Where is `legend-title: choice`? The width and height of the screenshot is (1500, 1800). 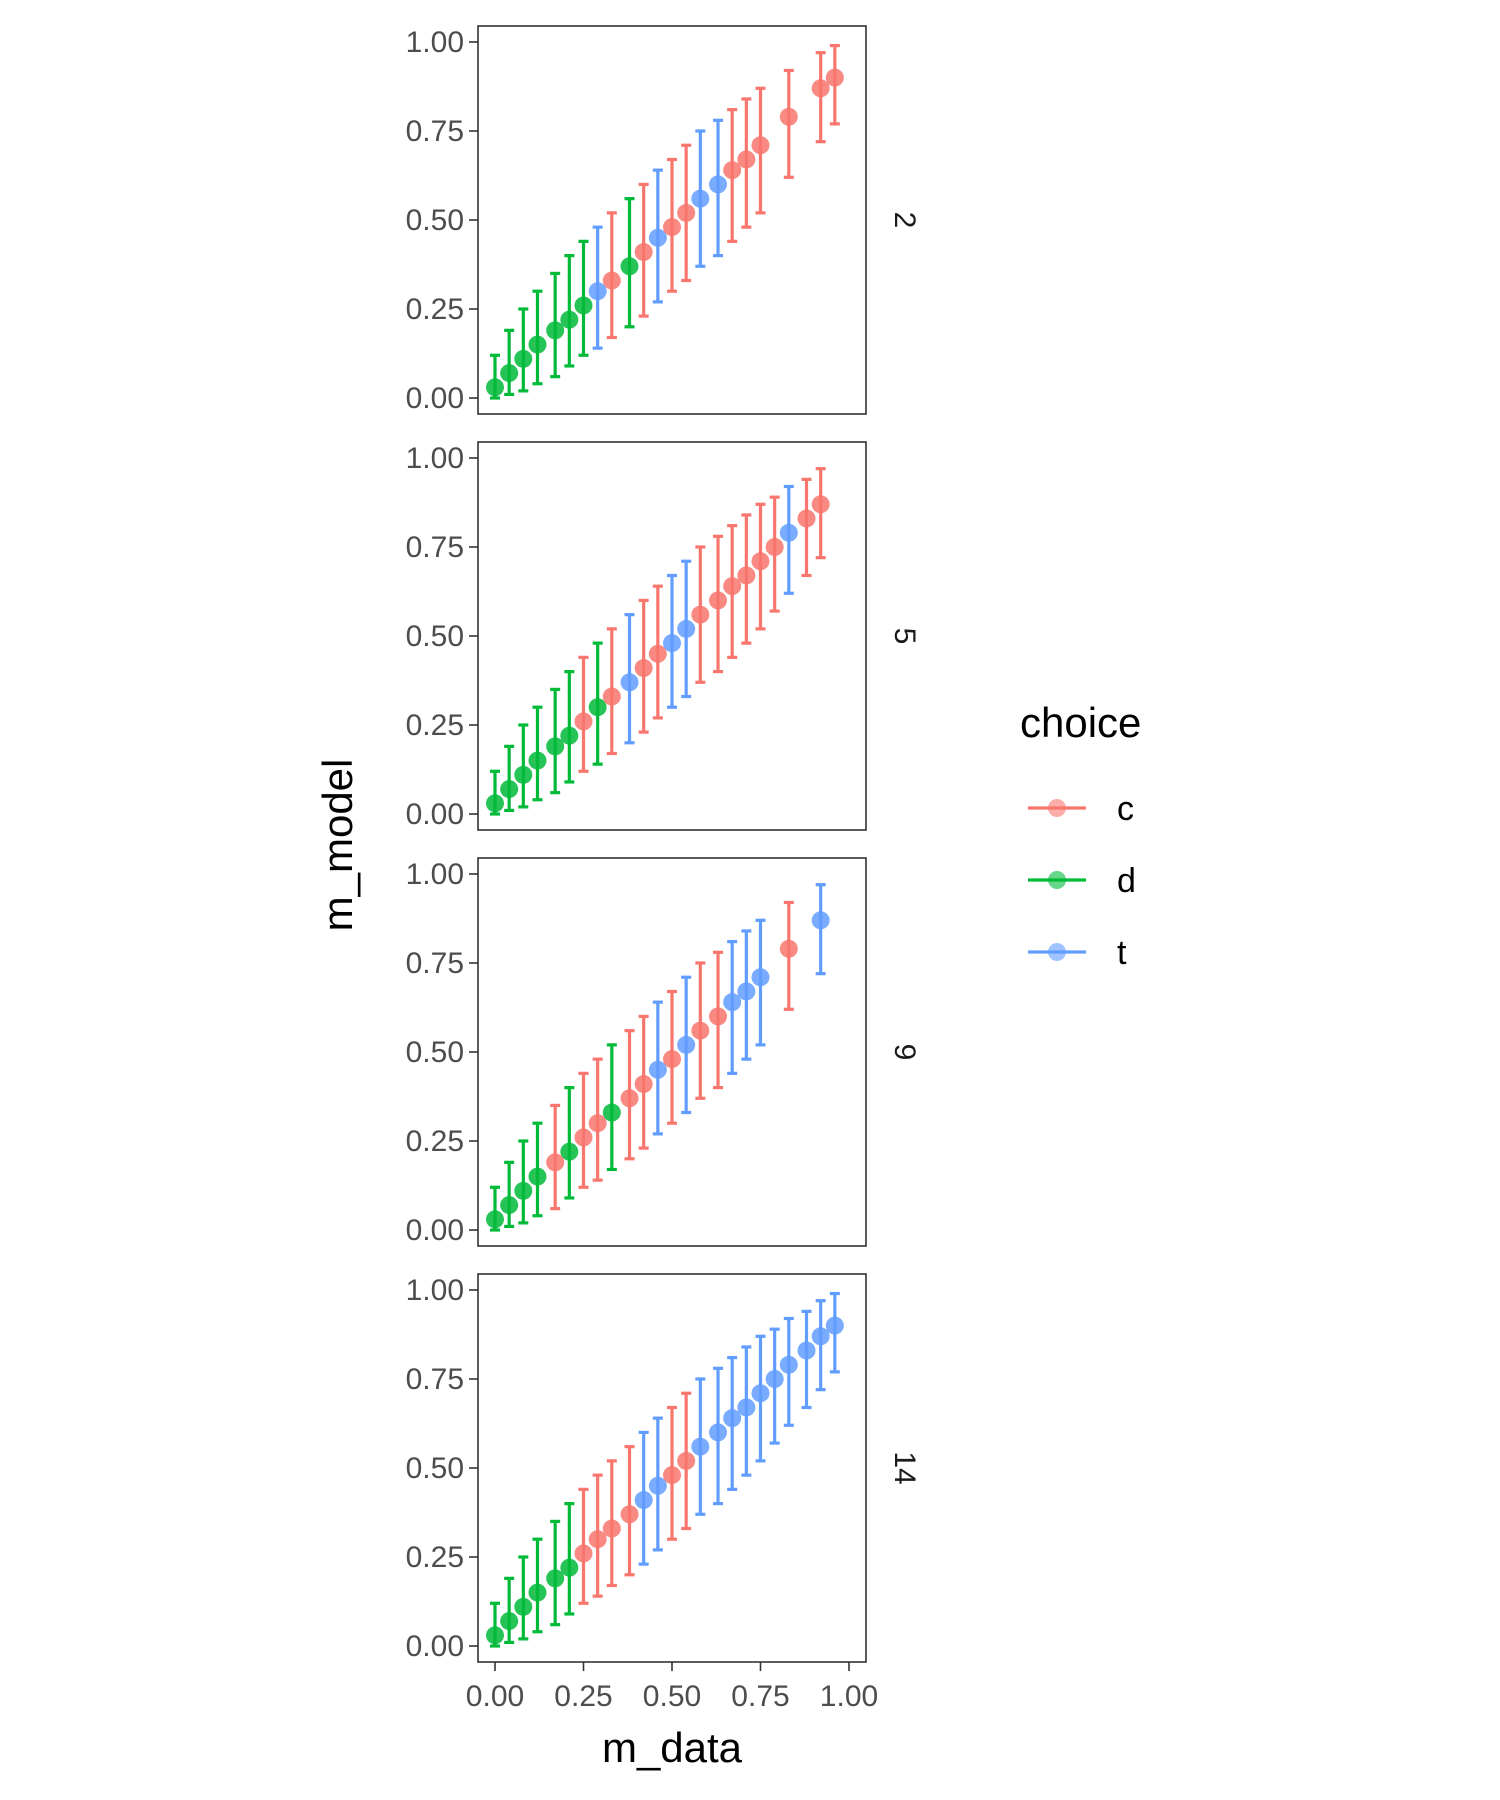
legend-title: choice is located at coordinates (1080, 722).